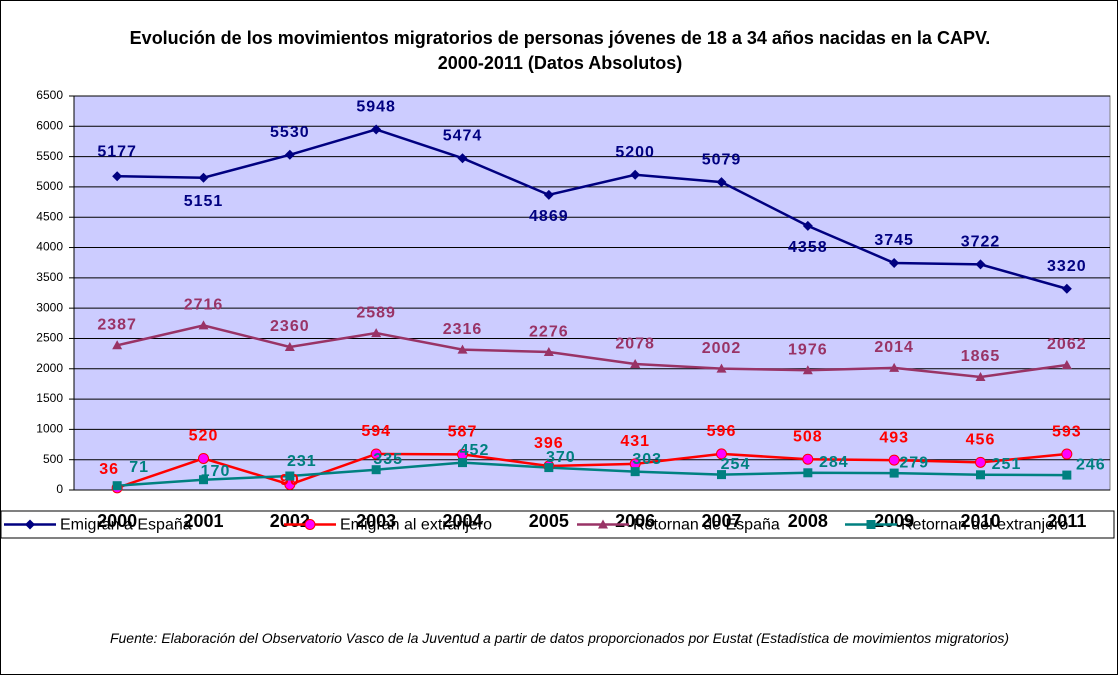 The height and width of the screenshot is (676, 1119). I want to click on x-tick-label: 2011, so click(1066, 521).